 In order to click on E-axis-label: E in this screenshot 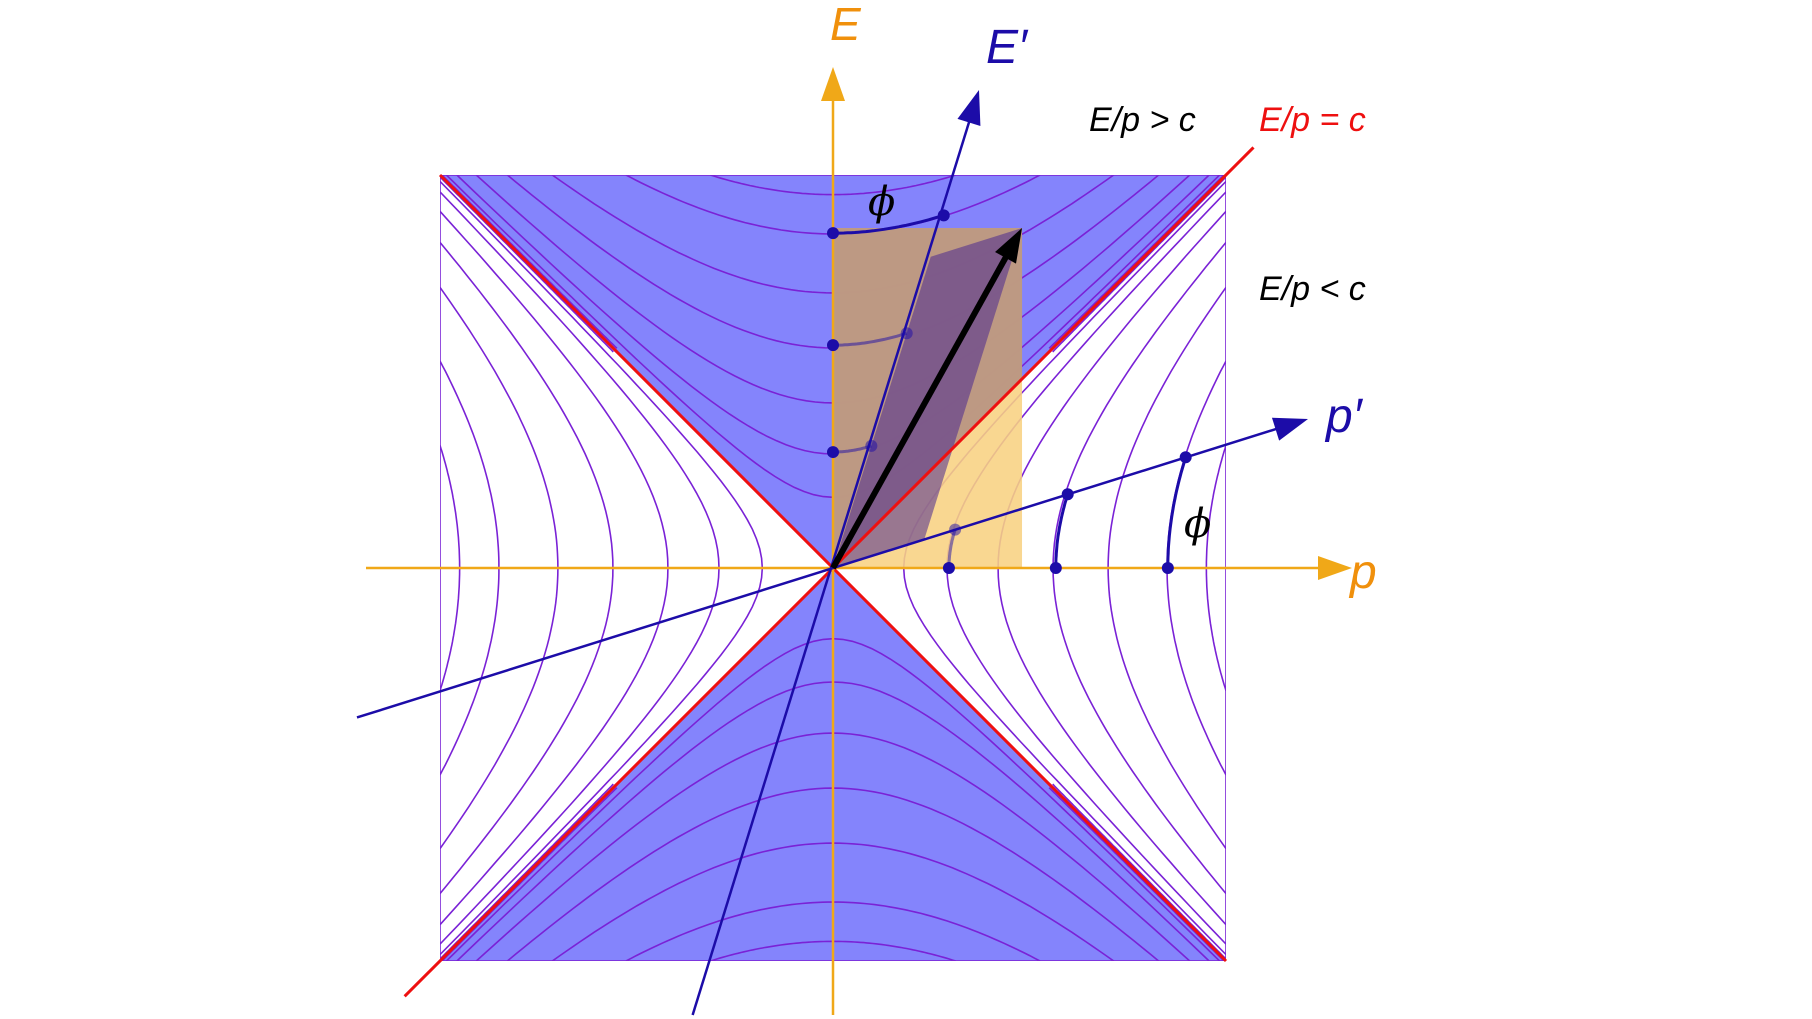, I will do `click(846, 25)`.